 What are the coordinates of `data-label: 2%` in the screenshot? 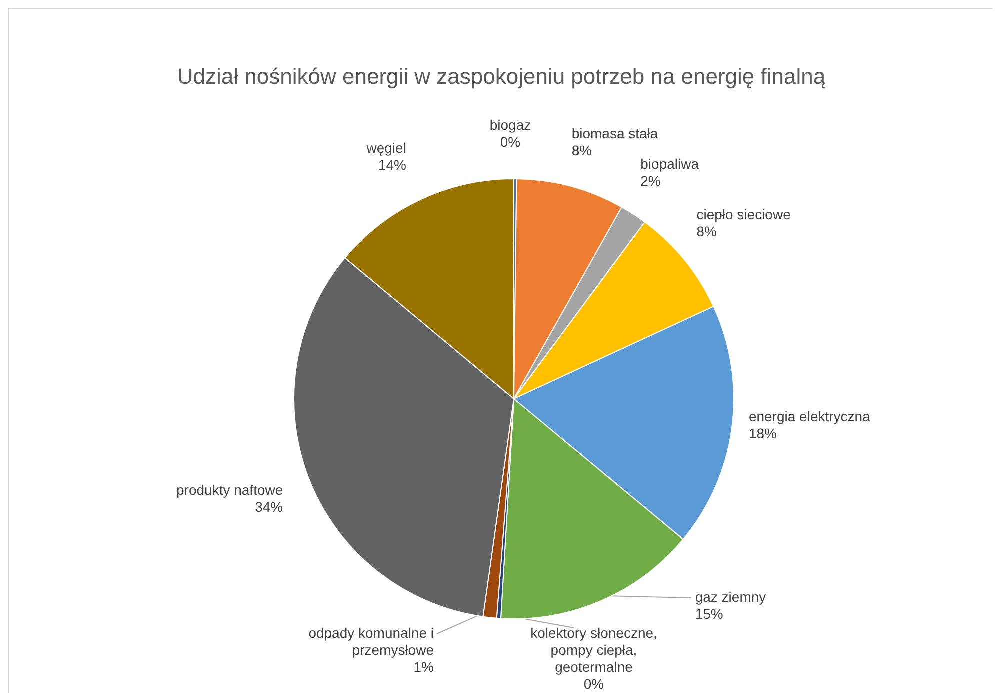 It's located at (650, 180).